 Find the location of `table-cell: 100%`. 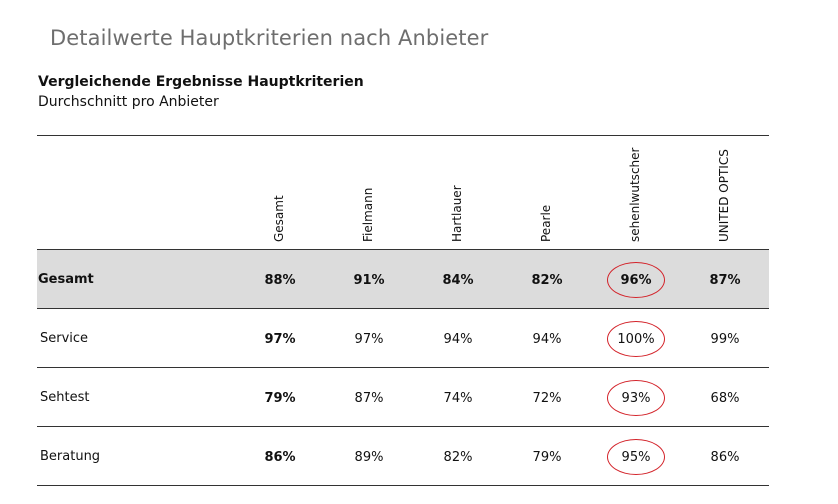

table-cell: 100% is located at coordinates (636, 339).